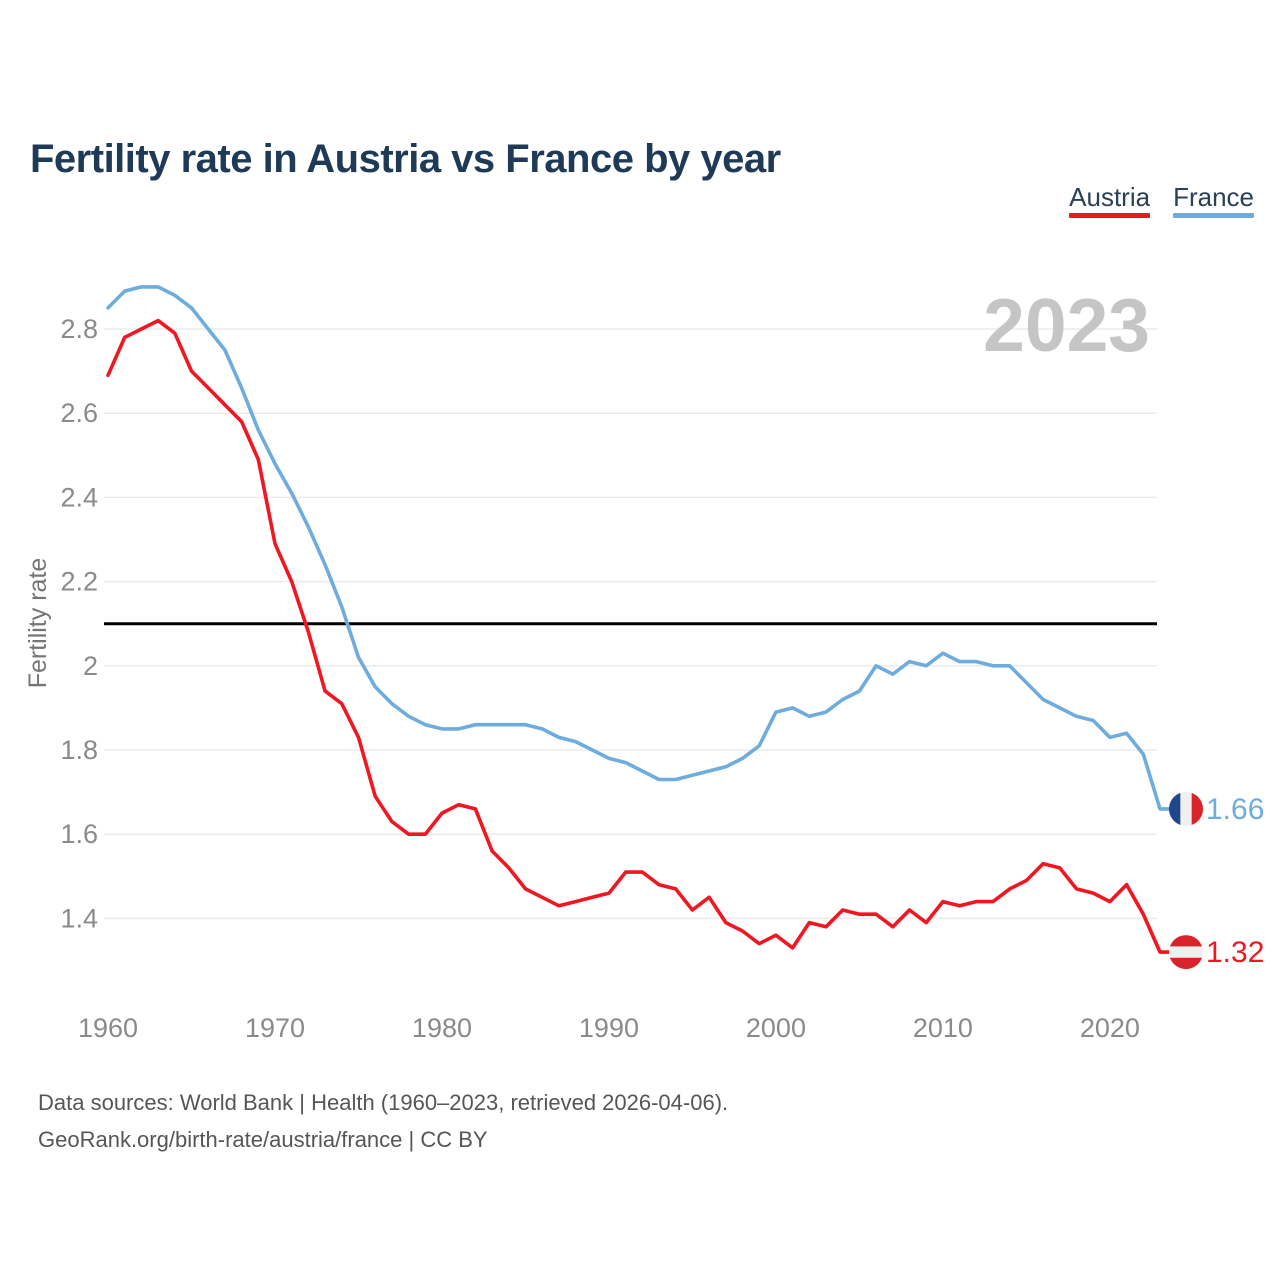 The image size is (1280, 1280). I want to click on x-tick-label: 1960, so click(108, 1028).